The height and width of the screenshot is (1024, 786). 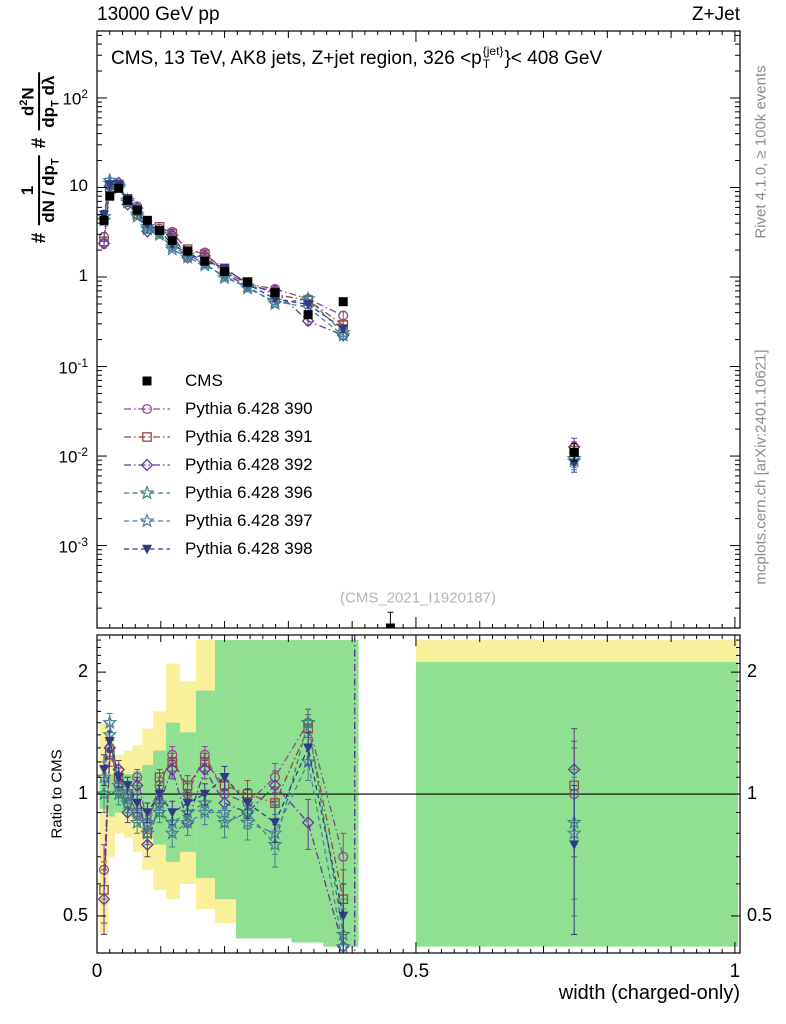 I want to click on legend-label: Pythia 6.428 390, so click(x=249, y=408).